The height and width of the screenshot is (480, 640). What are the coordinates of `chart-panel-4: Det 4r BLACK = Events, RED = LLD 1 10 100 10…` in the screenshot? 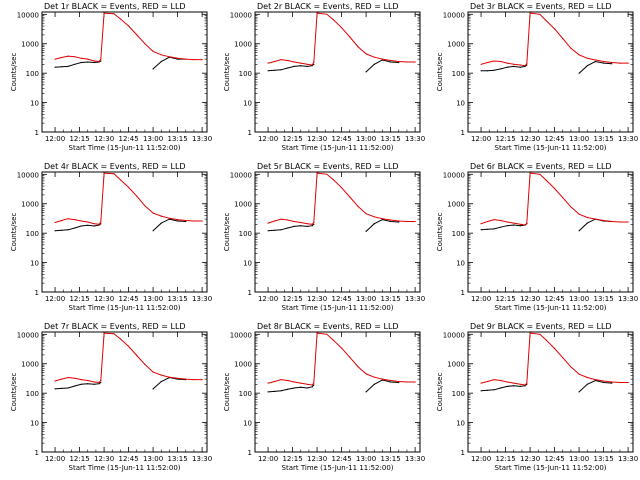 It's located at (111, 237).